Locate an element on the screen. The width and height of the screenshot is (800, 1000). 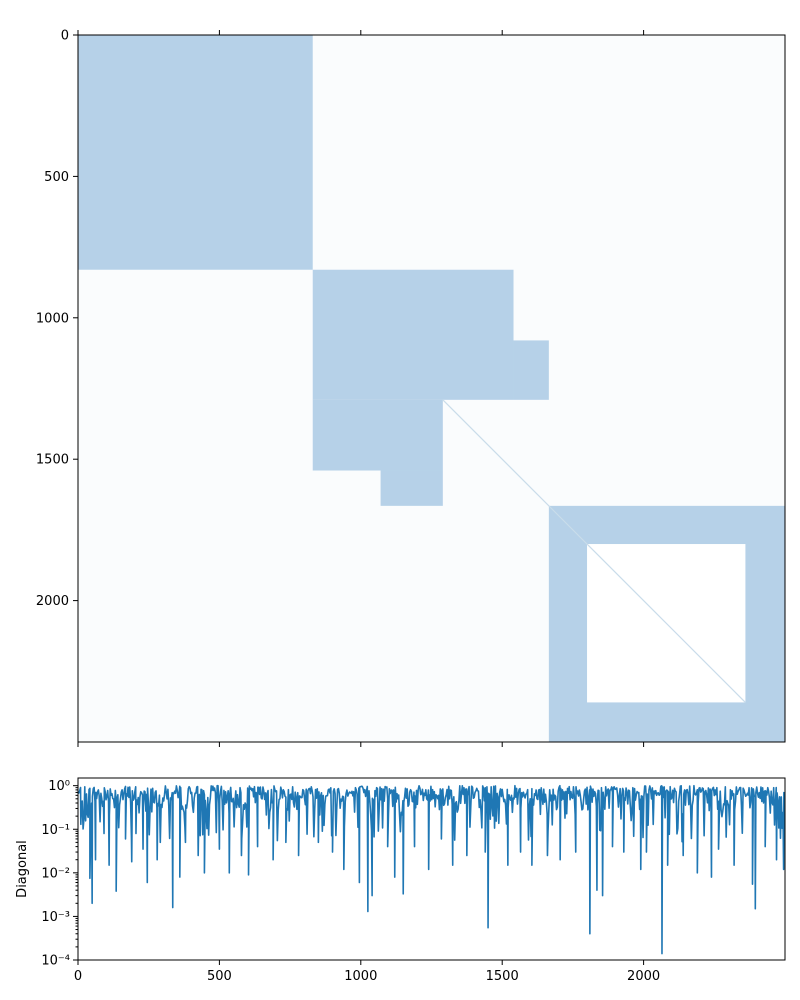
diagonal-y-axis-label: Diagonal is located at coordinates (22, 869).